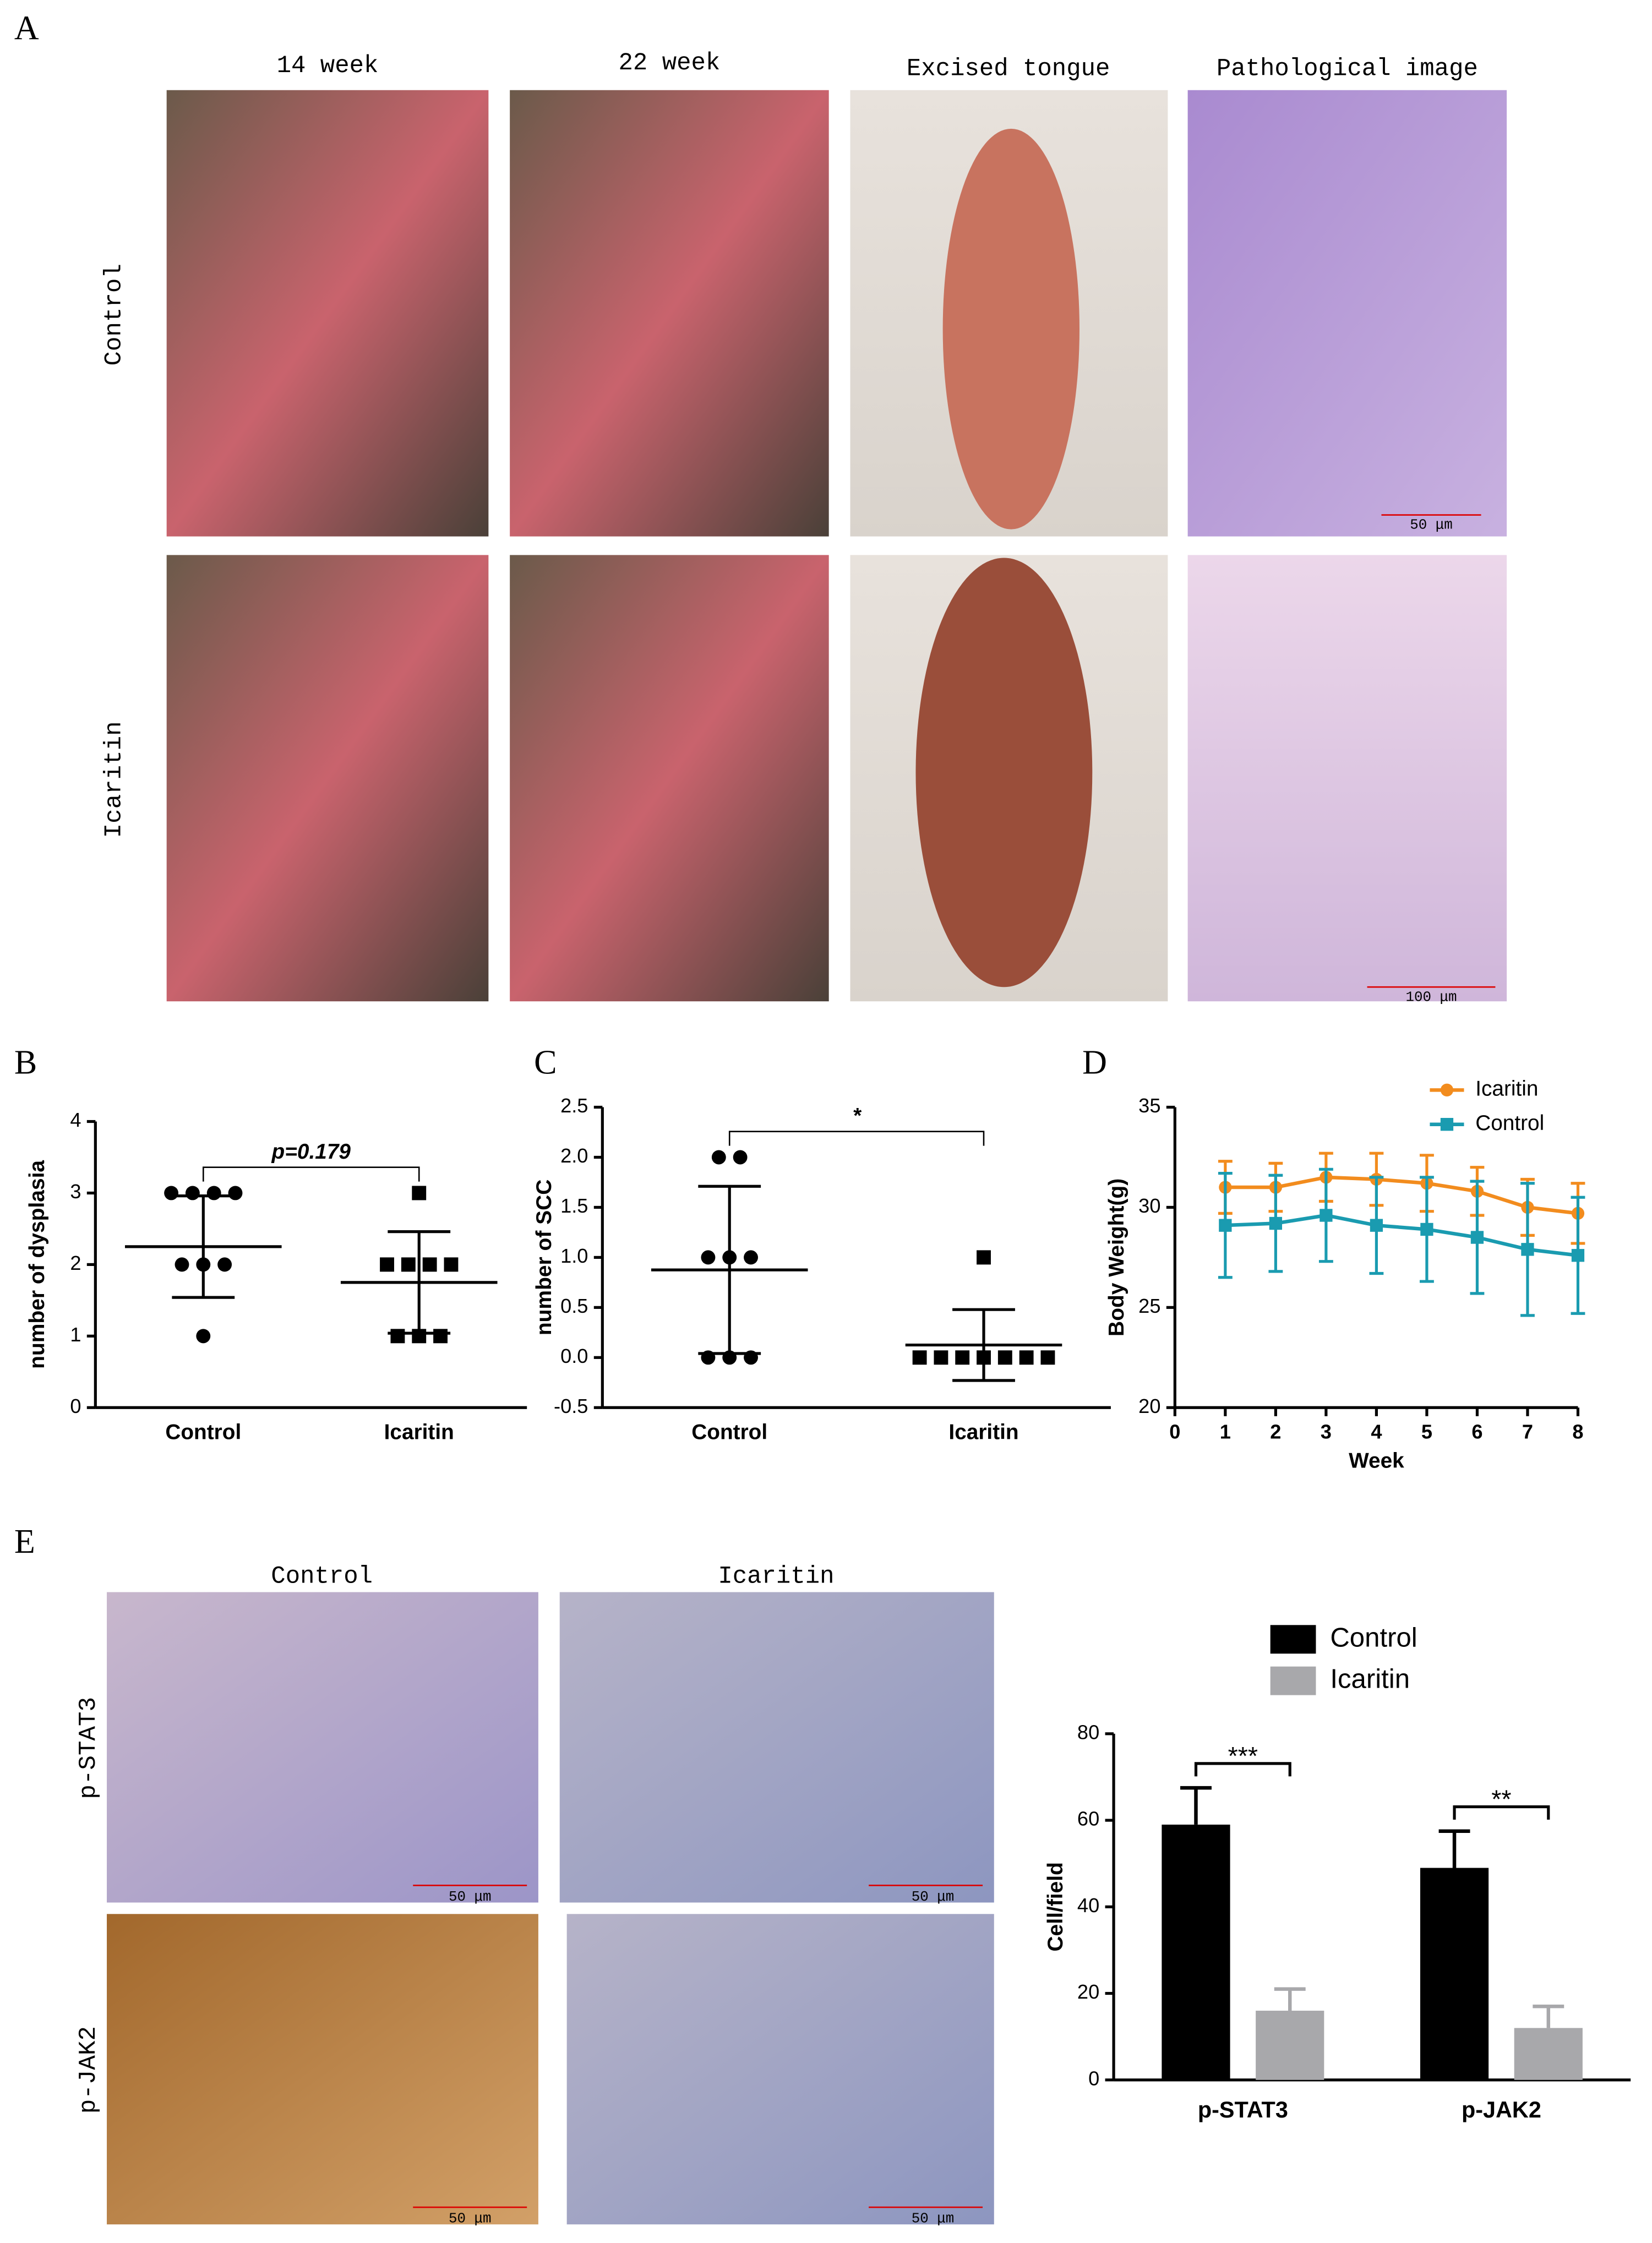 This screenshot has width=1652, height=2243. What do you see at coordinates (1347, 69) in the screenshot?
I see `column-label: Pathological image` at bounding box center [1347, 69].